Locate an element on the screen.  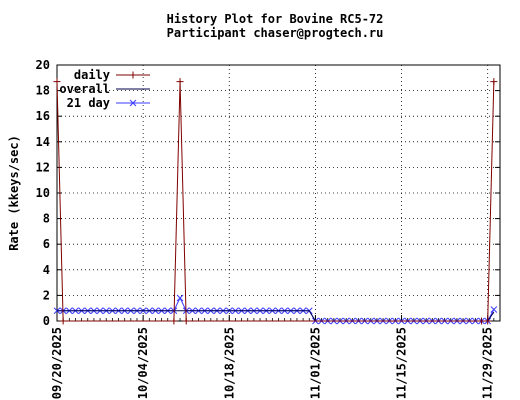
x-tick-label: 09/20/2025 is located at coordinates (57, 363).